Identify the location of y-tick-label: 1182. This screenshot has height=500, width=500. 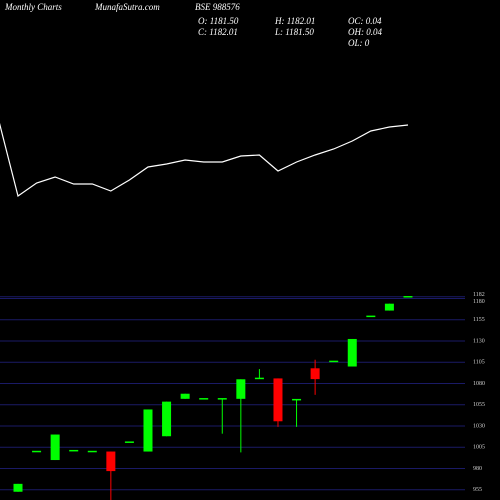
(479, 295).